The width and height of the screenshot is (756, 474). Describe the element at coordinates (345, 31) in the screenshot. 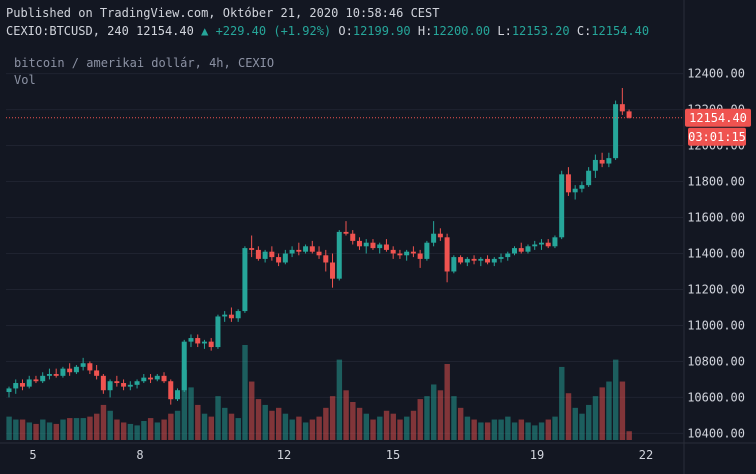

I see `open-label: O:` at that location.